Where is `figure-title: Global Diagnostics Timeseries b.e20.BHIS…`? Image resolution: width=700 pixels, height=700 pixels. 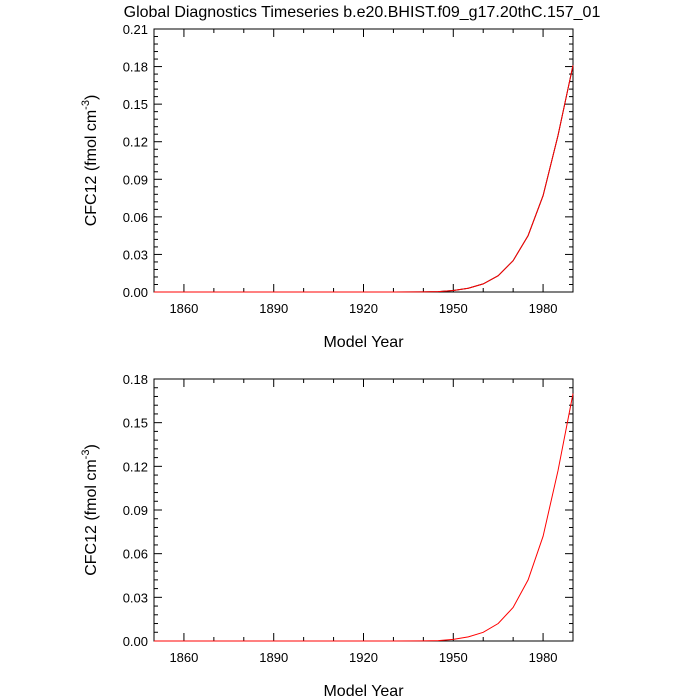
figure-title: Global Diagnostics Timeseries b.e20.BHIS… is located at coordinates (362, 12).